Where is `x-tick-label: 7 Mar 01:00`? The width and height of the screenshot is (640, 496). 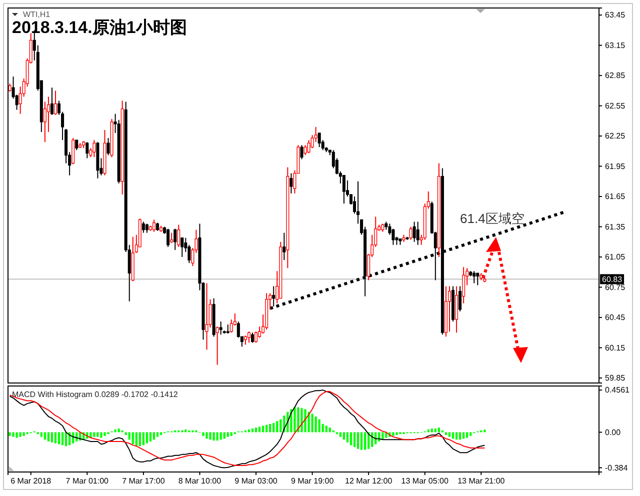 x-tick-label: 7 Mar 01:00 is located at coordinates (88, 481).